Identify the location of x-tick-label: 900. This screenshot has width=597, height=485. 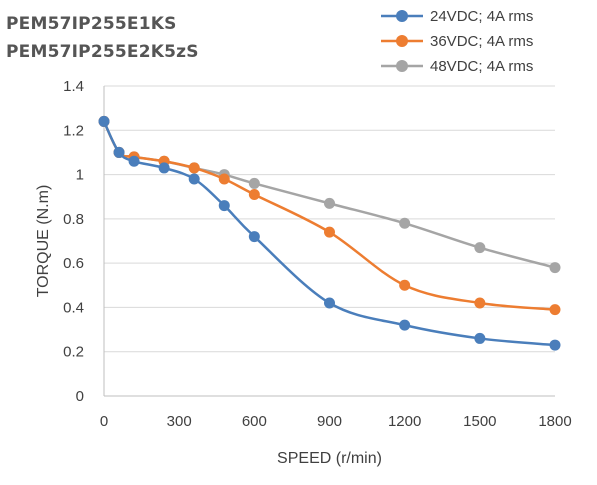
(329, 421).